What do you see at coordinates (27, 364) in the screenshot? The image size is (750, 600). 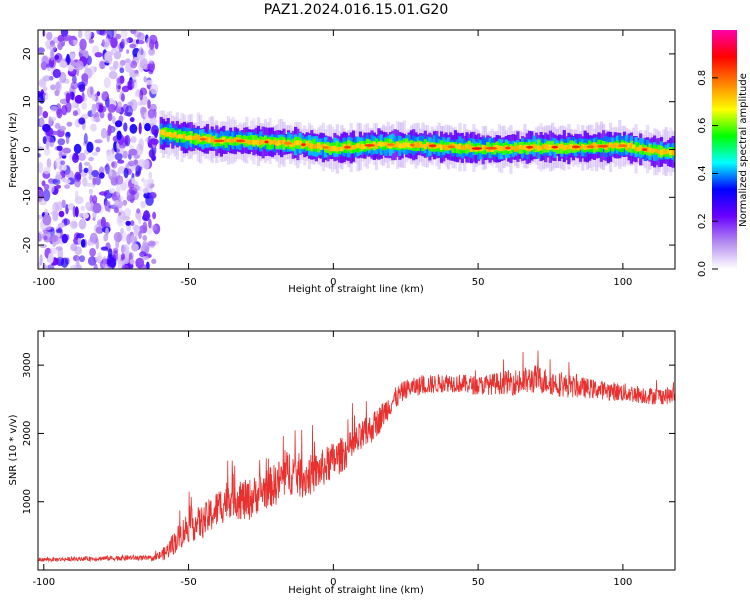 I see `snr-y-tick-label: 3000` at bounding box center [27, 364].